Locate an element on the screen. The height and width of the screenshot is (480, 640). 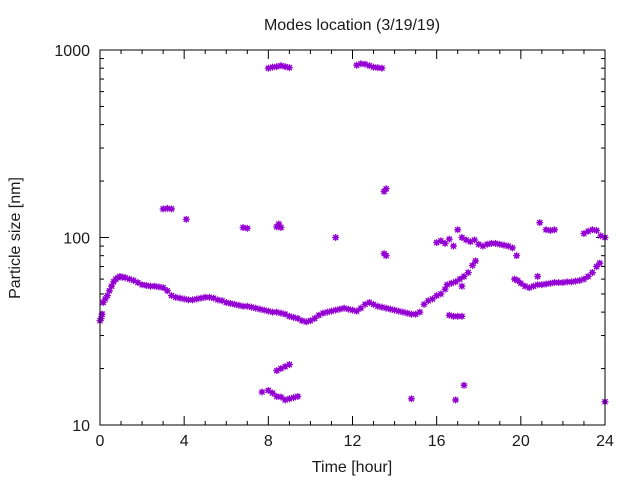
x-tick-label: 16 is located at coordinates (437, 441).